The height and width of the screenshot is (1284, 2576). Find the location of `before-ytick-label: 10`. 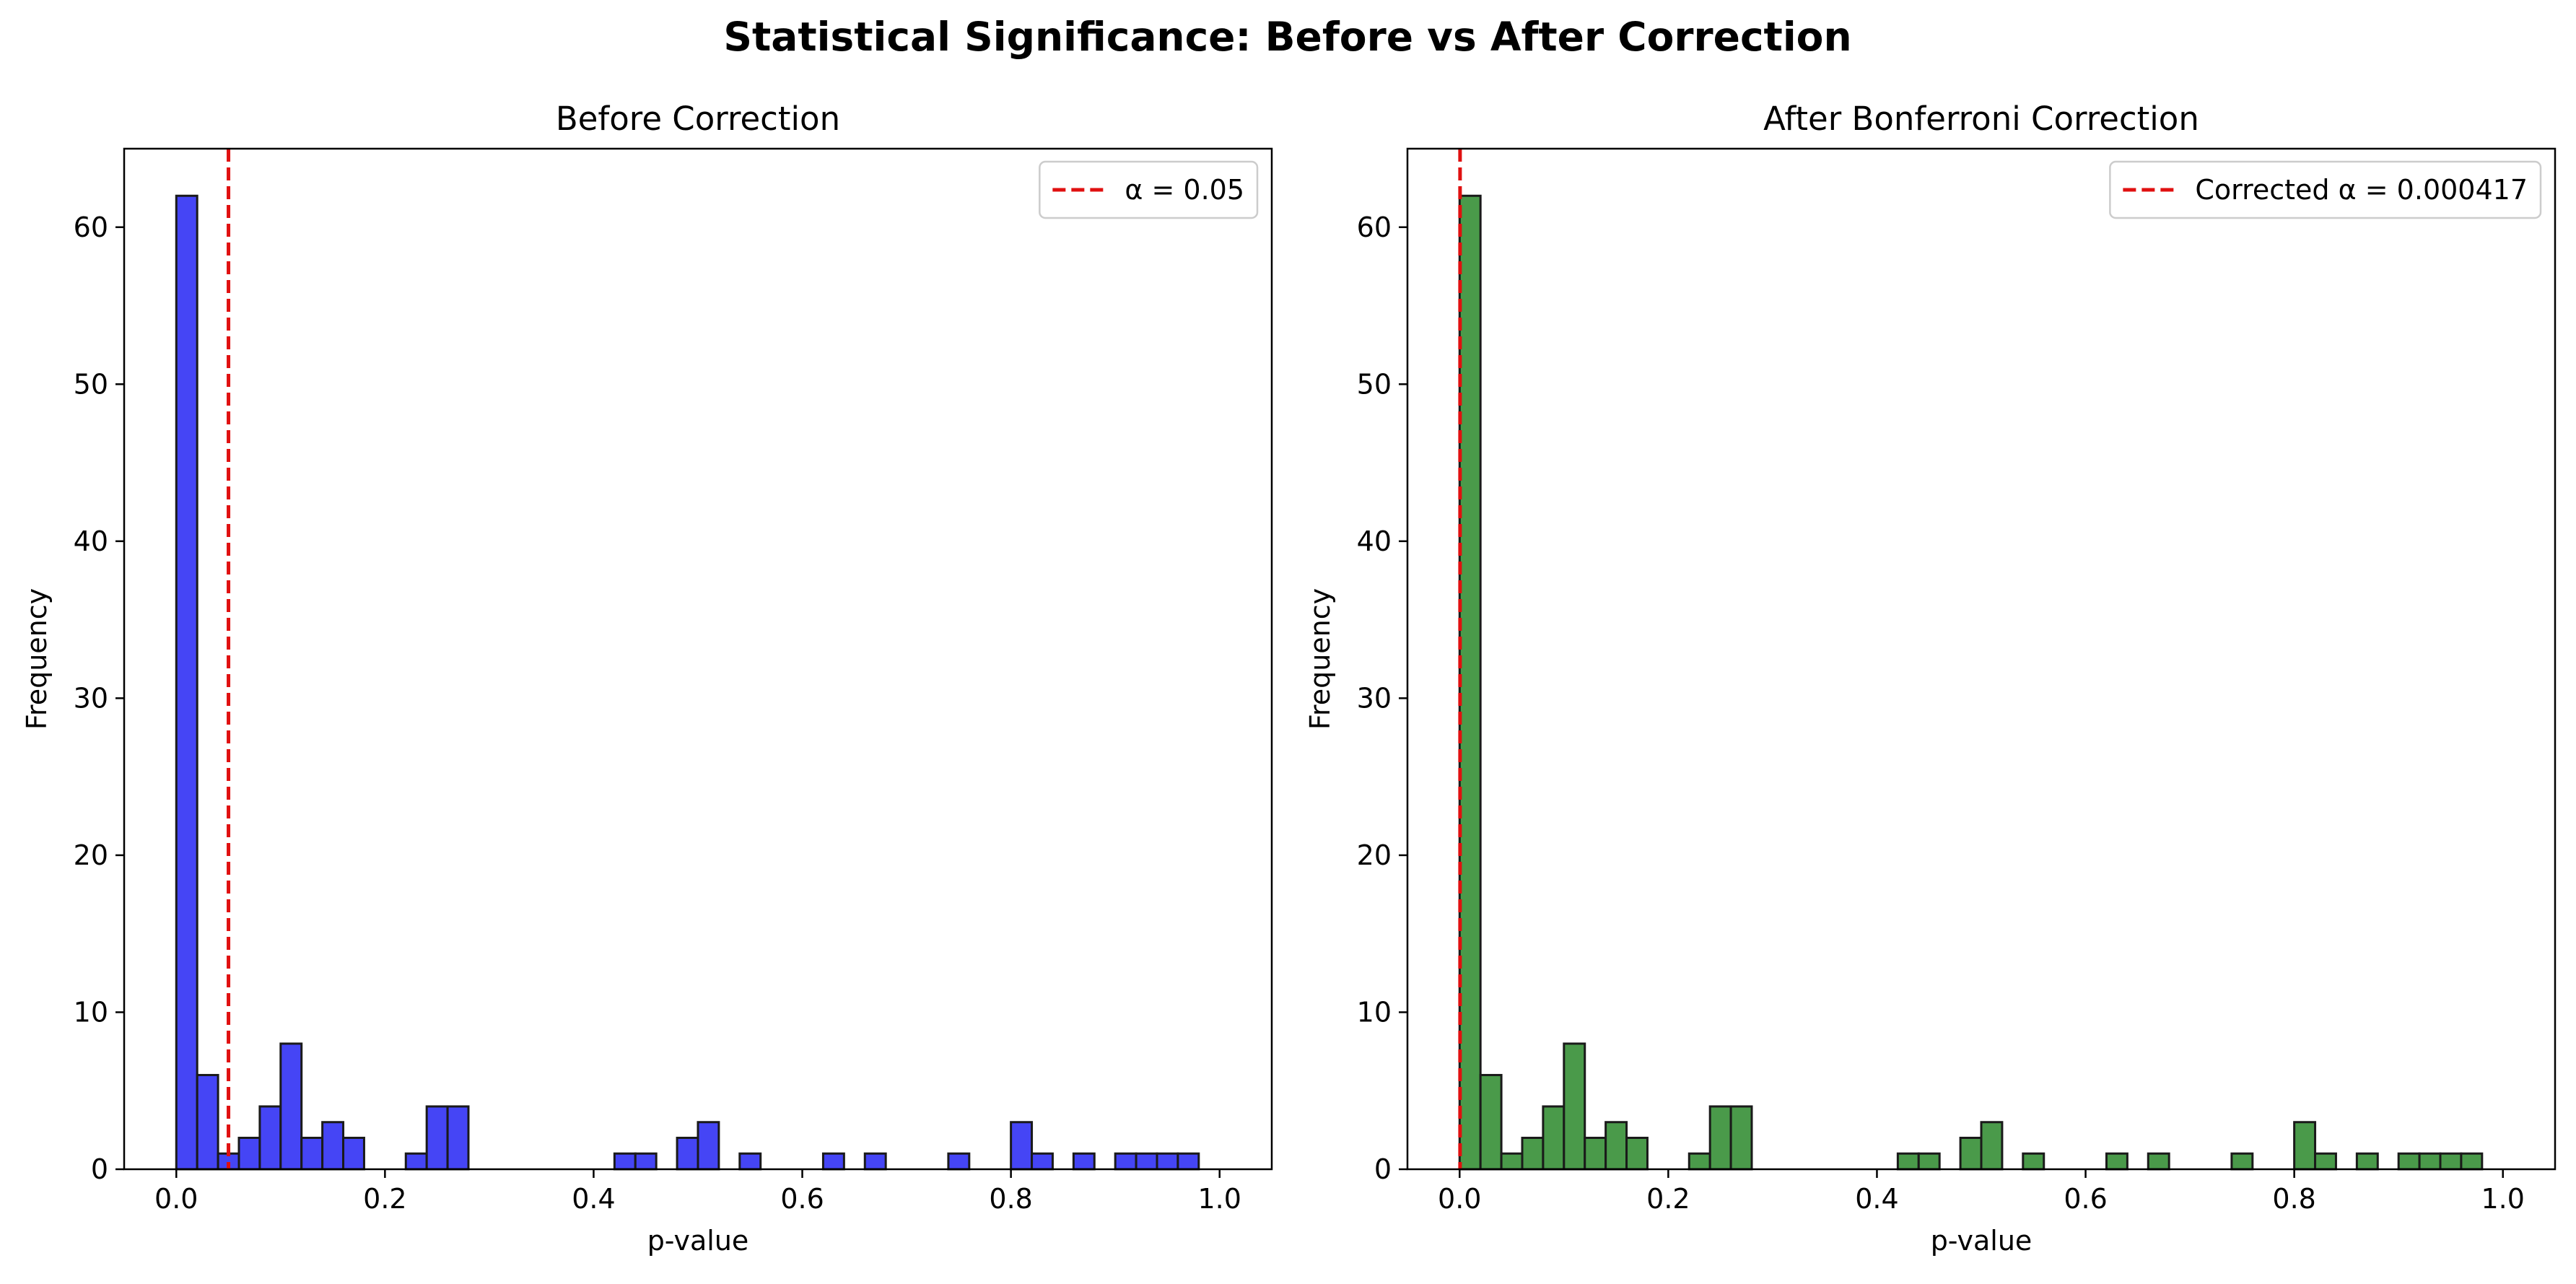

before-ytick-label: 10 is located at coordinates (91, 1012).